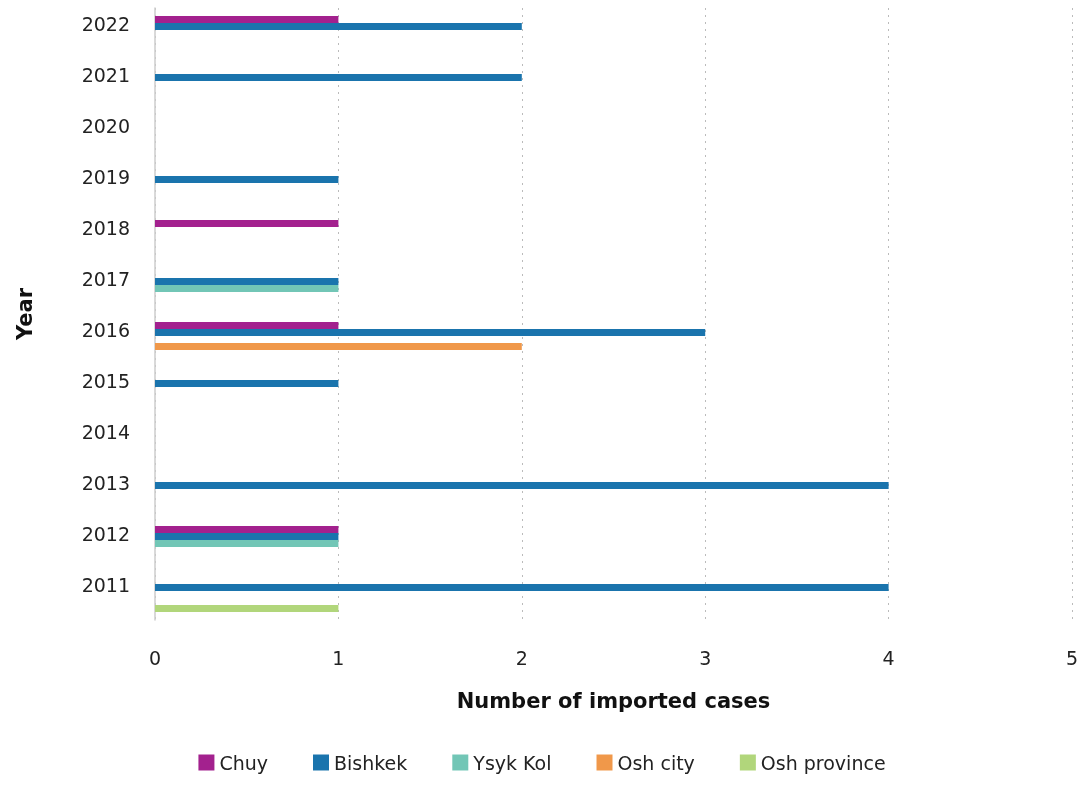 The image size is (1084, 787). What do you see at coordinates (105, 585) in the screenshot?
I see `y-tick-label: 2011` at bounding box center [105, 585].